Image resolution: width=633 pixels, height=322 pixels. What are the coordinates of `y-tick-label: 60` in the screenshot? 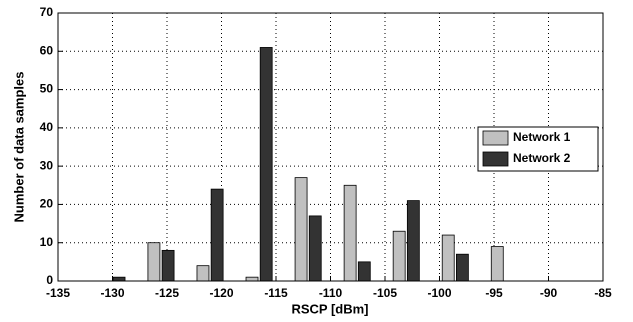 It's located at (47, 50).